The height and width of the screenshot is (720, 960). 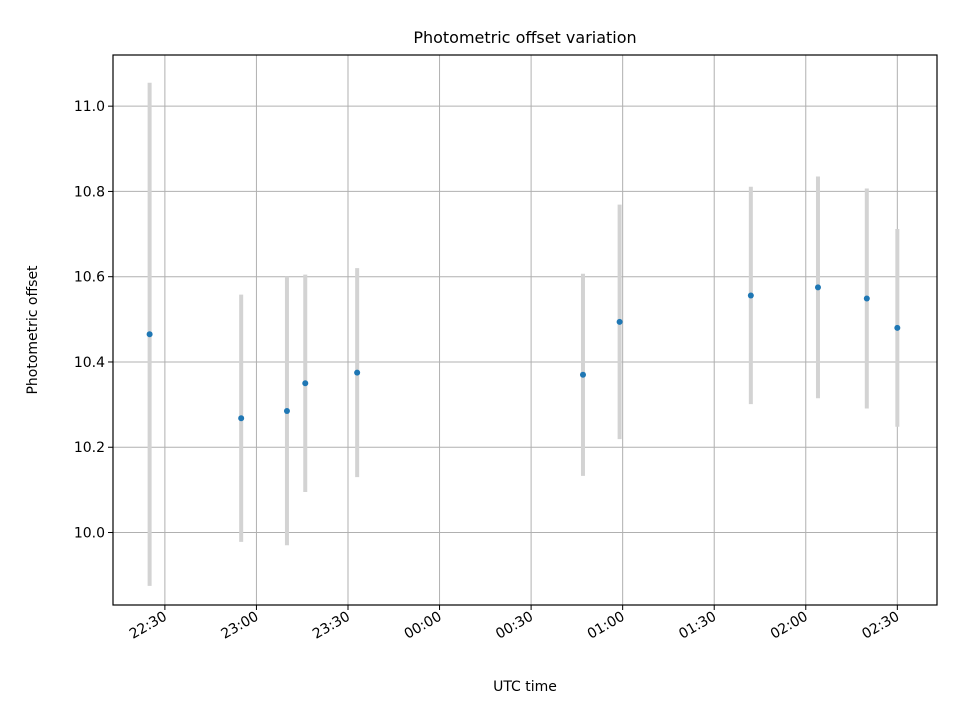 I want to click on y-tick-label: 10.0, so click(x=89, y=534).